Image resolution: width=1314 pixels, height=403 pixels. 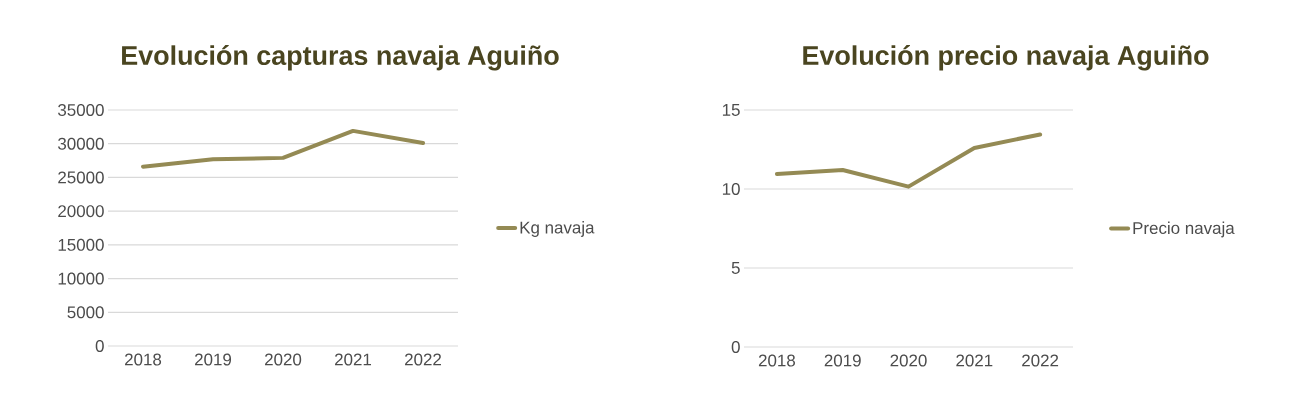 I want to click on y-tick-label: 10, so click(x=731, y=189).